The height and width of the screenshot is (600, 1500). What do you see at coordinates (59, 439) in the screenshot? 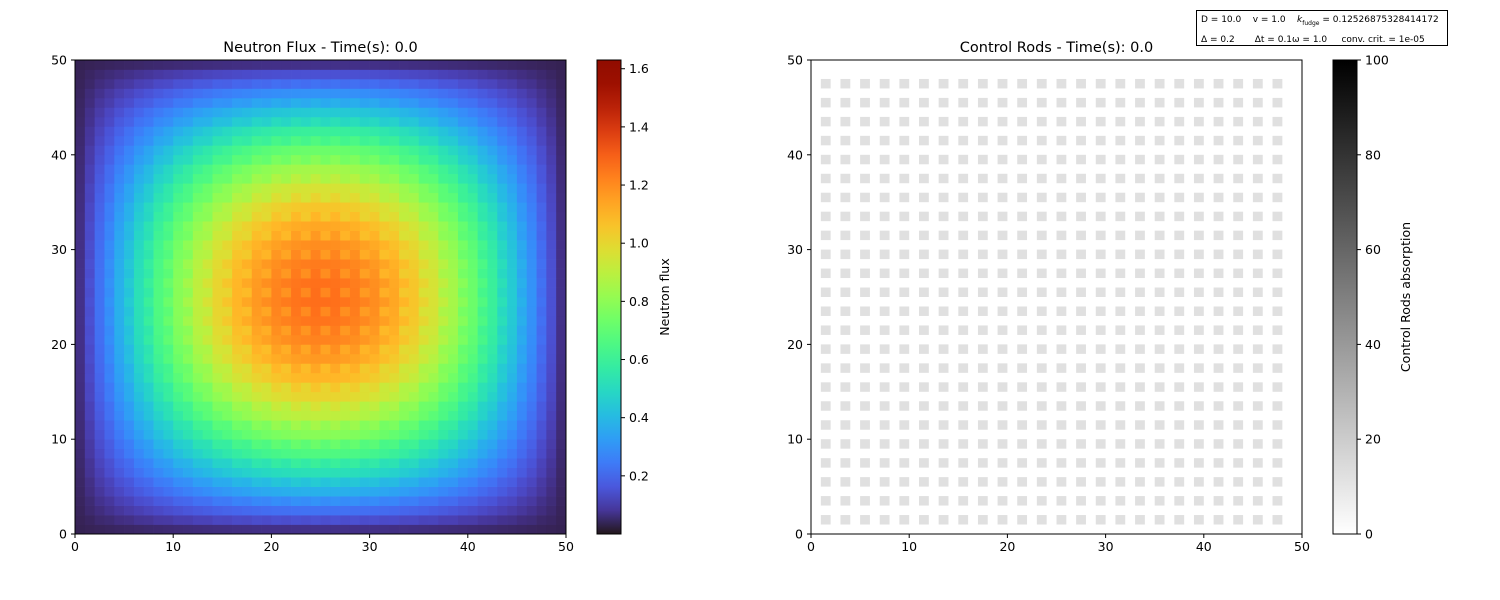
I see `y-tick-label: 10` at bounding box center [59, 439].